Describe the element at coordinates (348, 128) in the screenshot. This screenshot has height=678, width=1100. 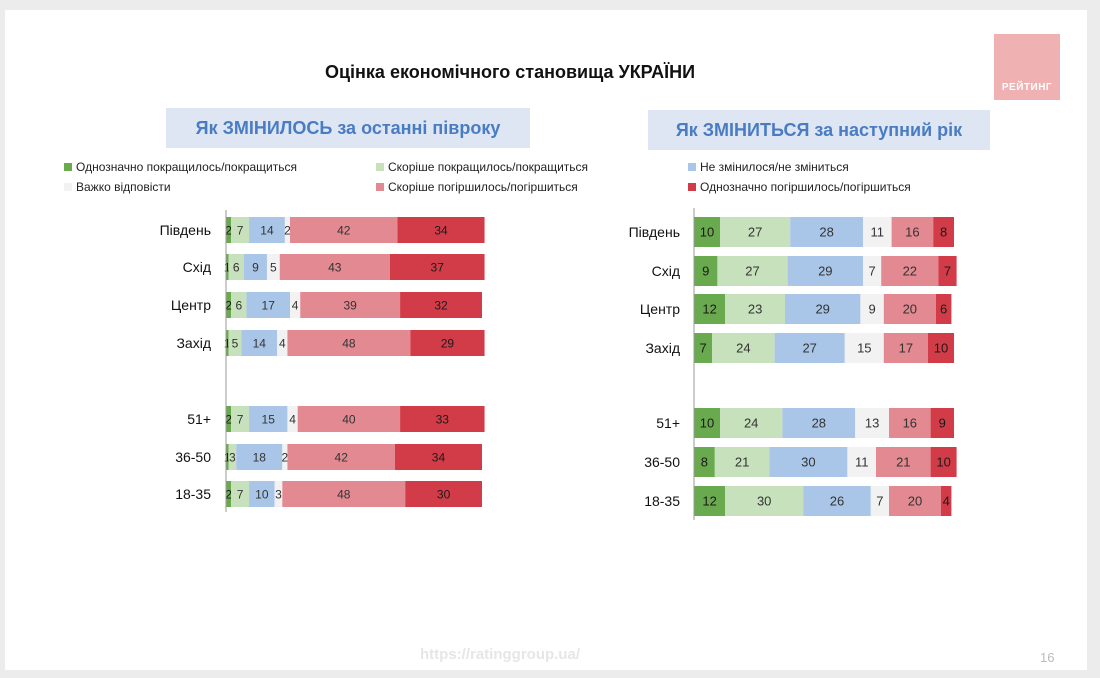
I see `left-chart-heading: Як ЗМІНИЛОСЬ за останні півроку` at that location.